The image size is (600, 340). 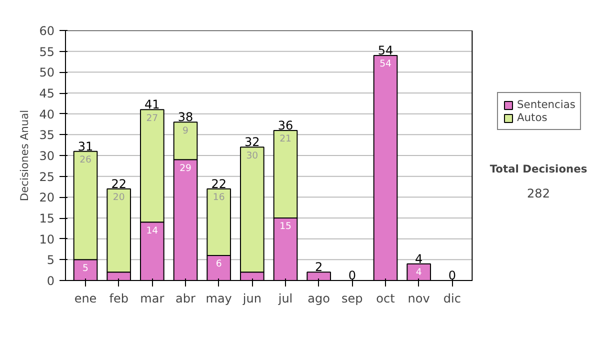 What do you see at coordinates (47, 93) in the screenshot?
I see `y-tick-label: 45` at bounding box center [47, 93].